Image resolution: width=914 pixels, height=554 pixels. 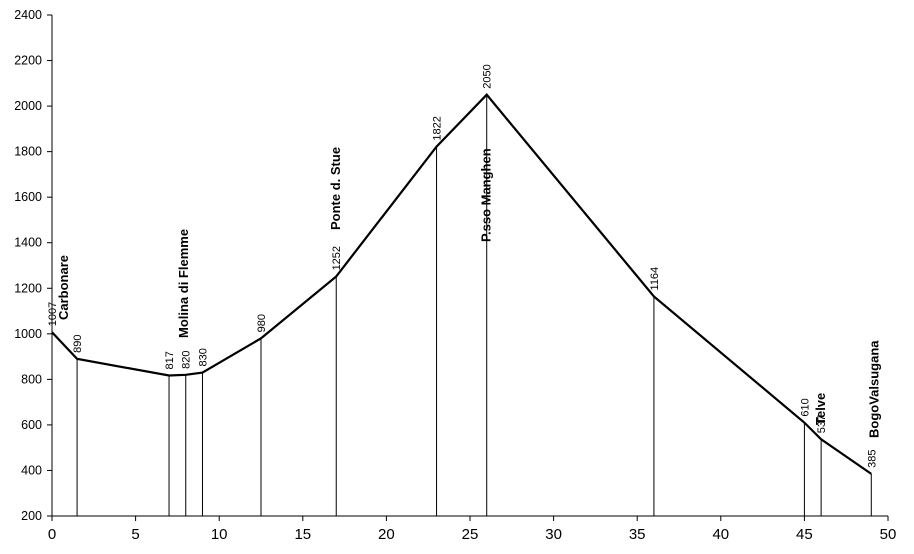 I want to click on data-label: 1164, so click(x=655, y=279).